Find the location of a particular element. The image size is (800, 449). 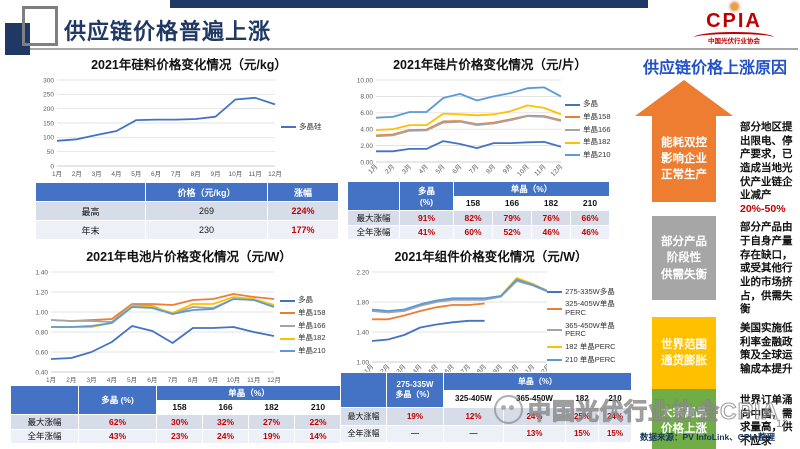

legend-label: 单晶210 is located at coordinates (312, 350).